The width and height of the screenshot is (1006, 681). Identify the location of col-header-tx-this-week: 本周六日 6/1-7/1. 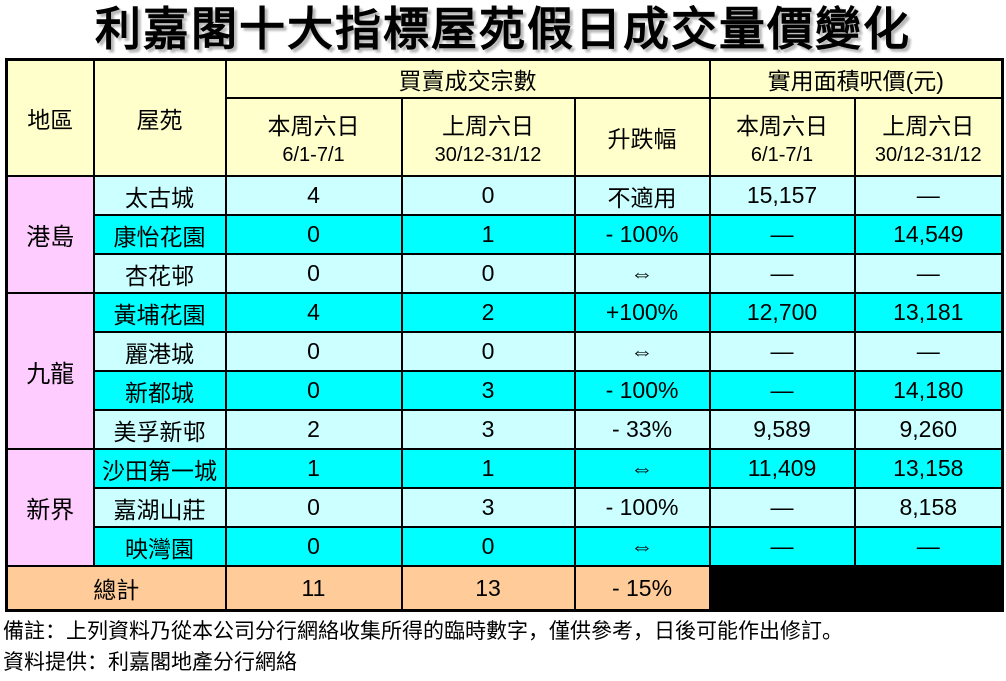
(313, 137).